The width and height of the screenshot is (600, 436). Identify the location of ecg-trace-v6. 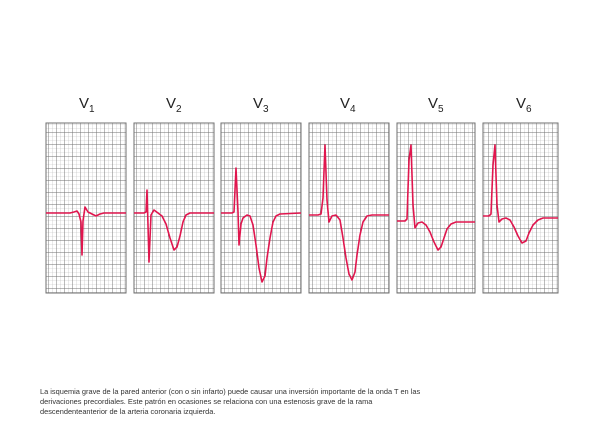
(520, 194).